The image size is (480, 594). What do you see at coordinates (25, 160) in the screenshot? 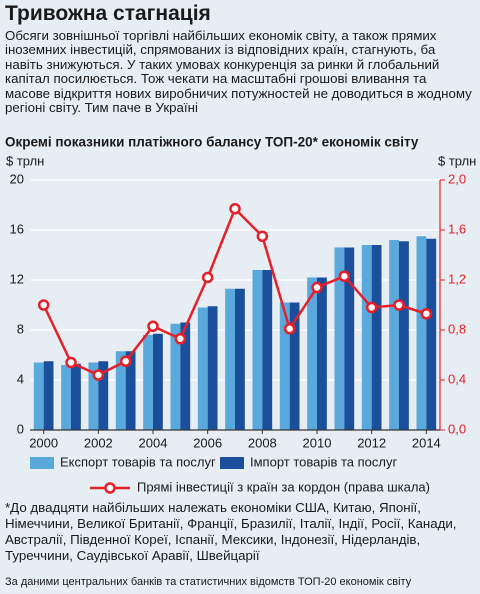
I see `y-axis-label: $ трлн` at bounding box center [25, 160].